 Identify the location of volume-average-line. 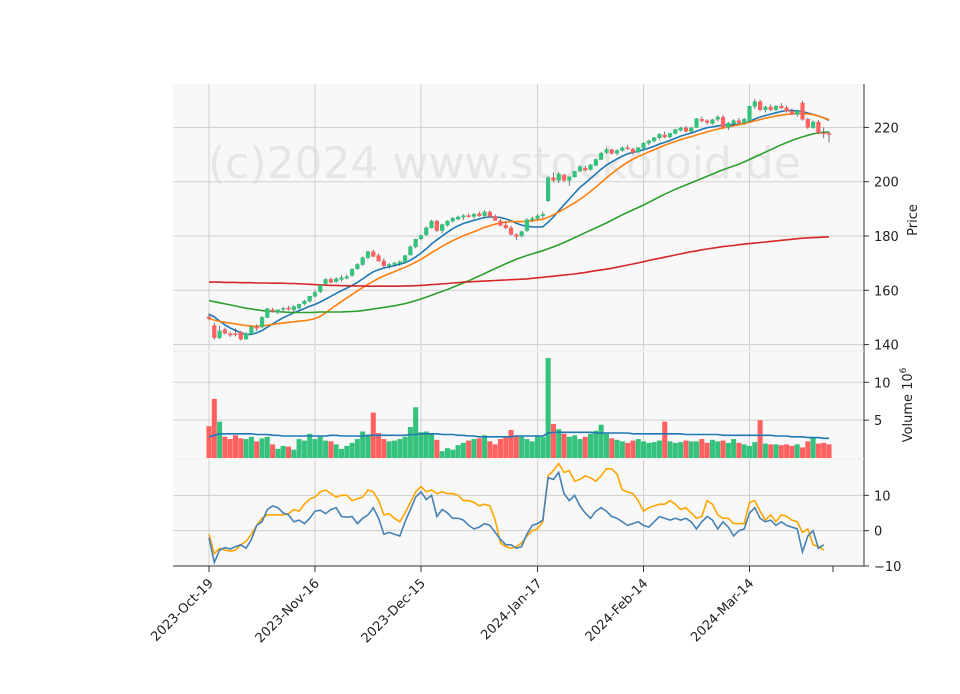
(518, 435).